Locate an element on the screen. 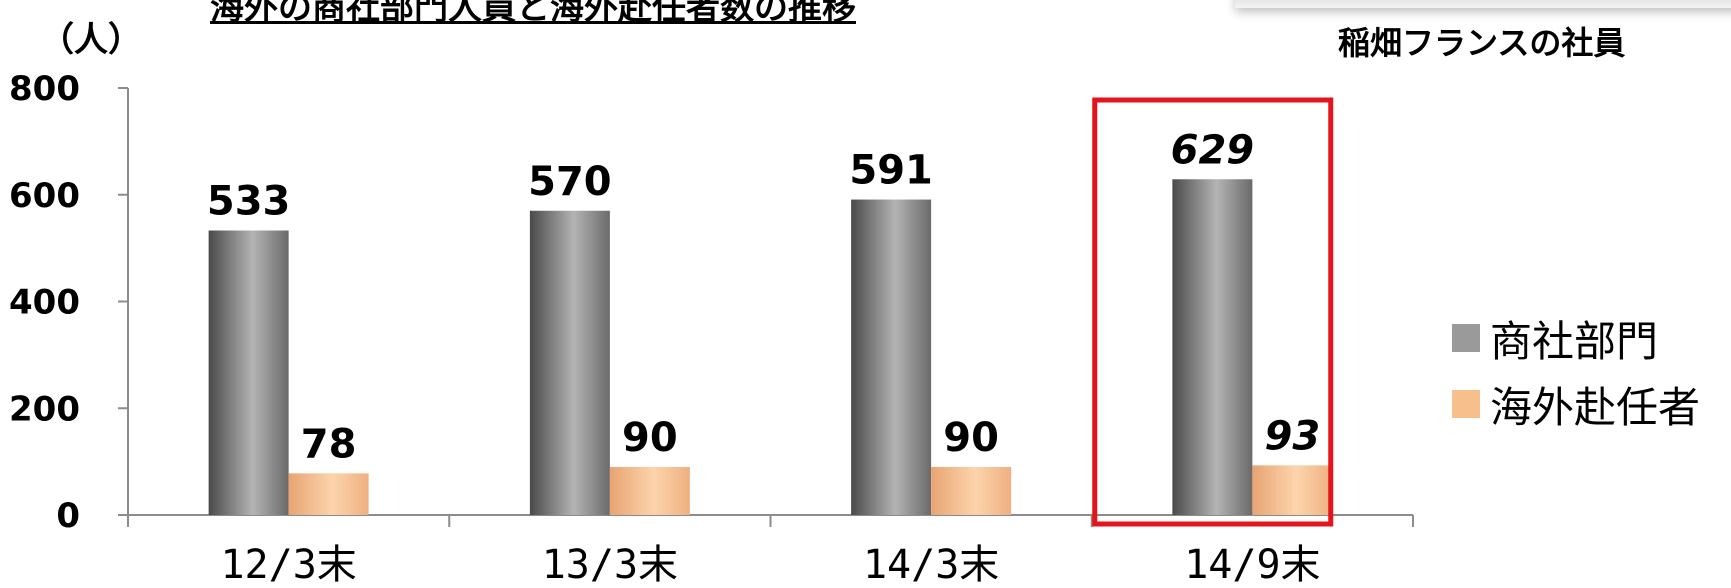 This screenshot has width=1731, height=588. chart-title: 海外の商社部門人員と海外赴任者数の推移 is located at coordinates (533, 14).